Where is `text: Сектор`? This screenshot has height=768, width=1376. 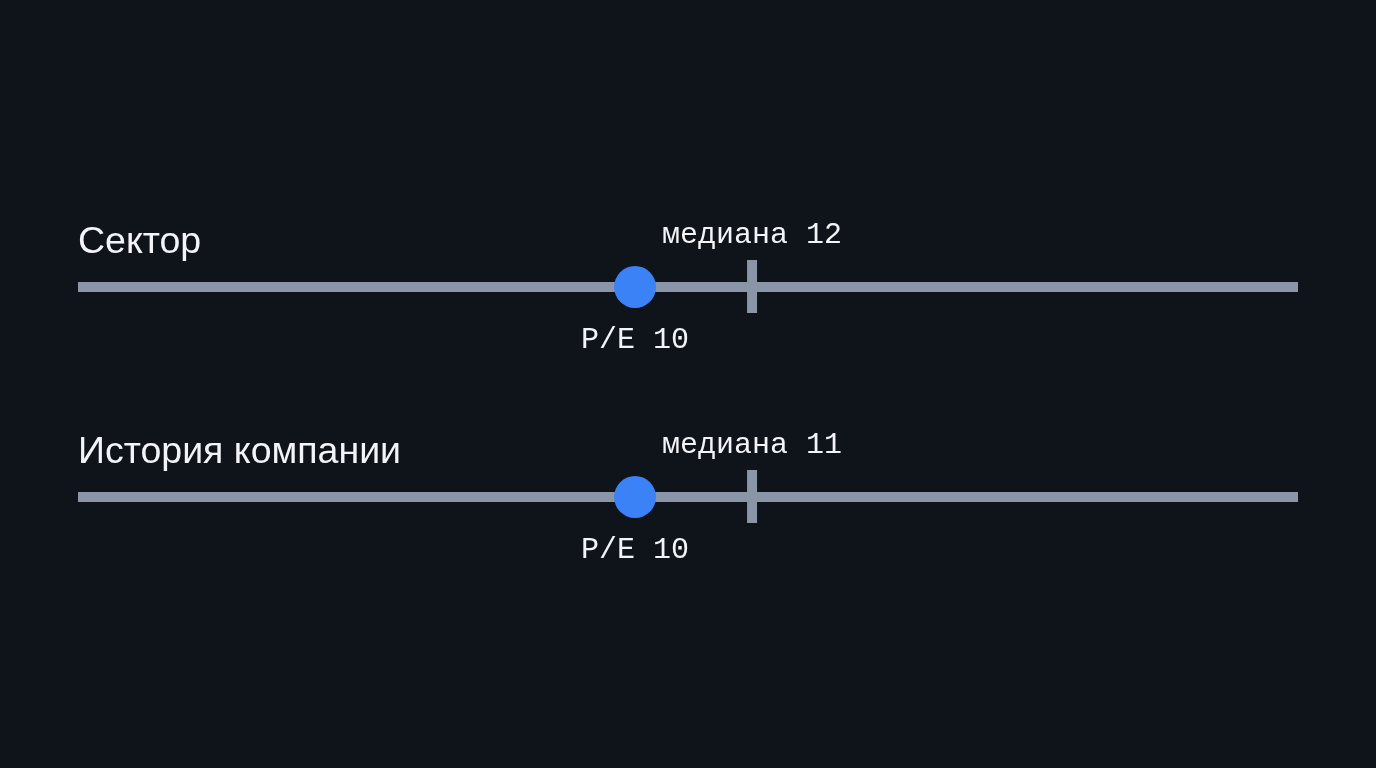
text: Сектор is located at coordinates (140, 240).